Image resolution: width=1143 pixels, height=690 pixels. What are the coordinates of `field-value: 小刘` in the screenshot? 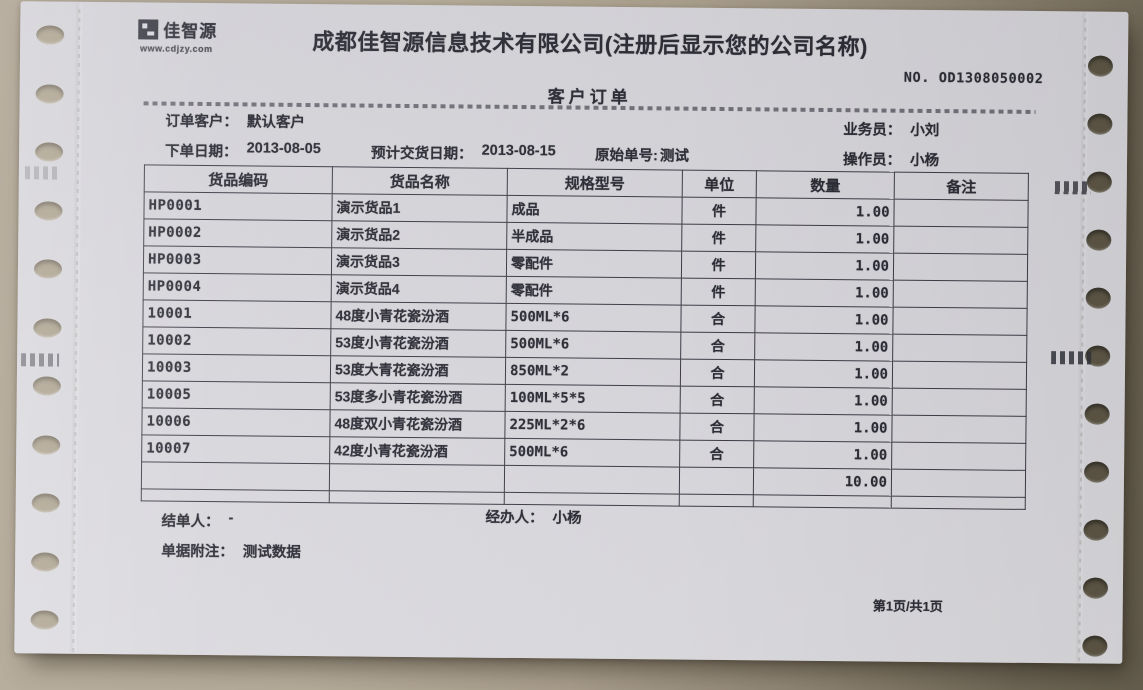 It's located at (925, 131).